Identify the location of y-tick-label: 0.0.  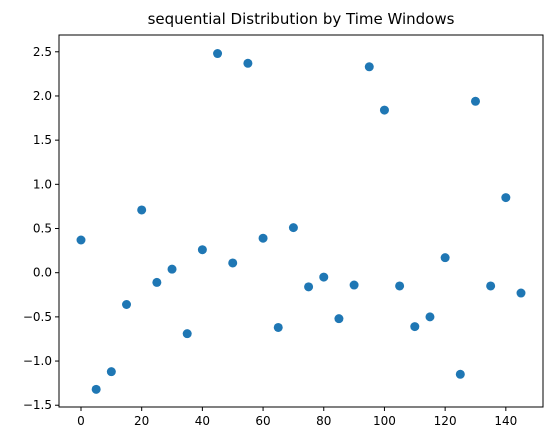
(42, 273).